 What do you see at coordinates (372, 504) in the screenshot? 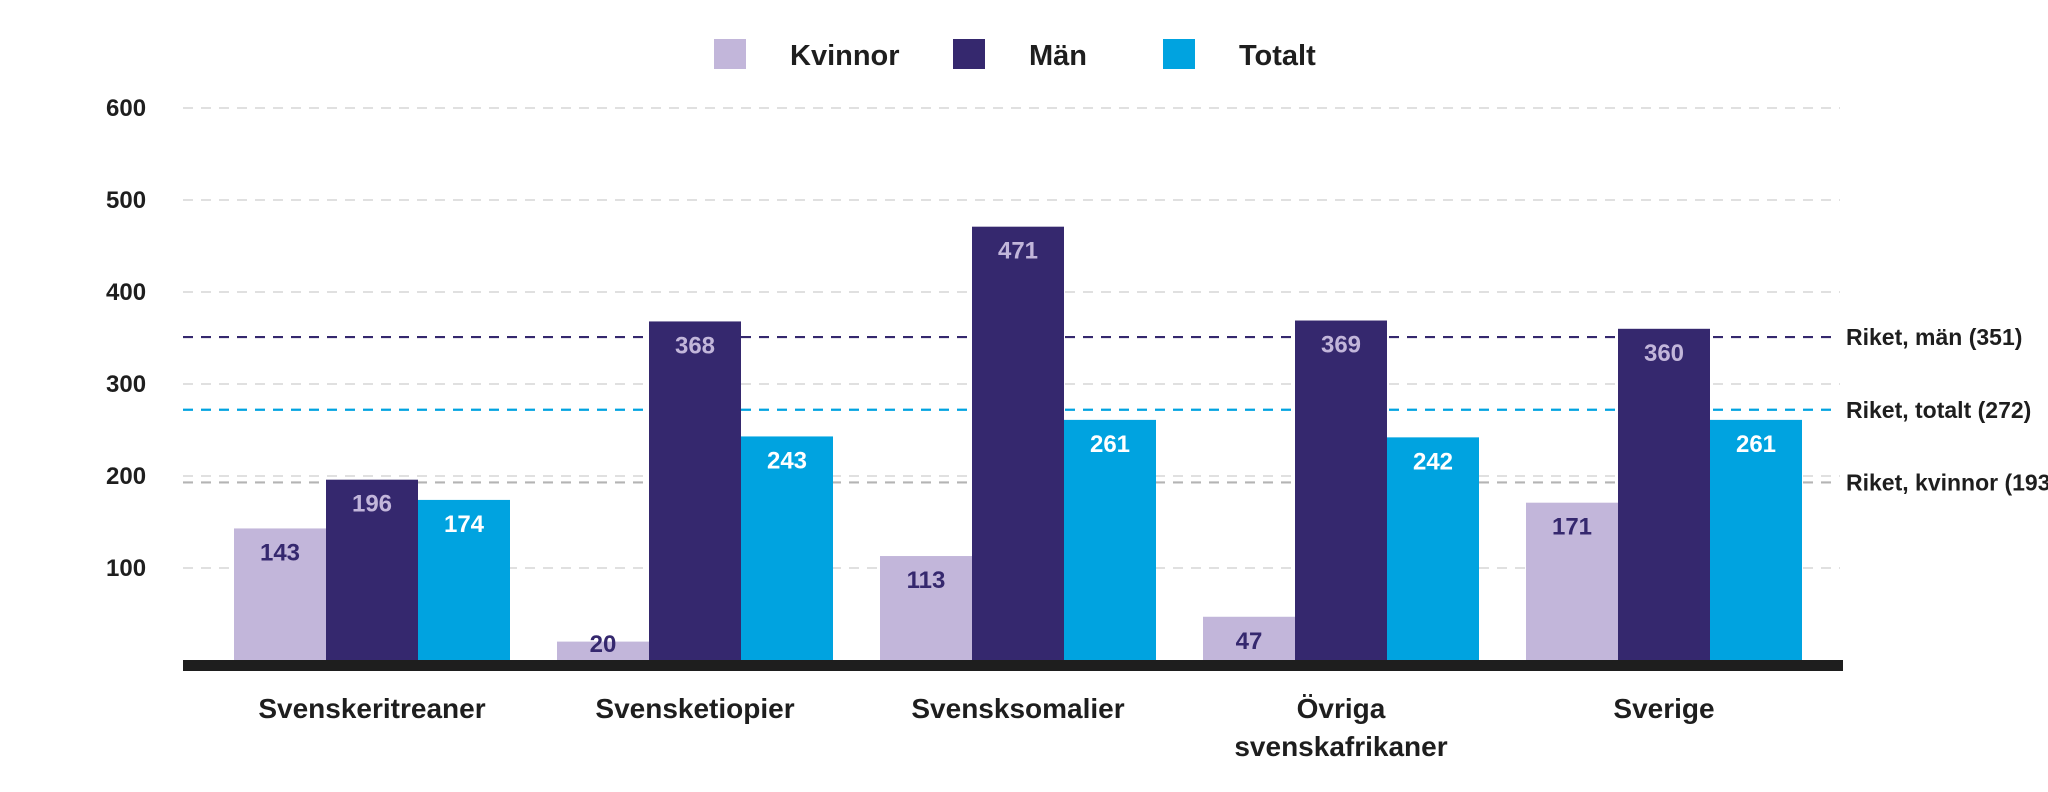
I see `bar-value-label: 196` at bounding box center [372, 504].